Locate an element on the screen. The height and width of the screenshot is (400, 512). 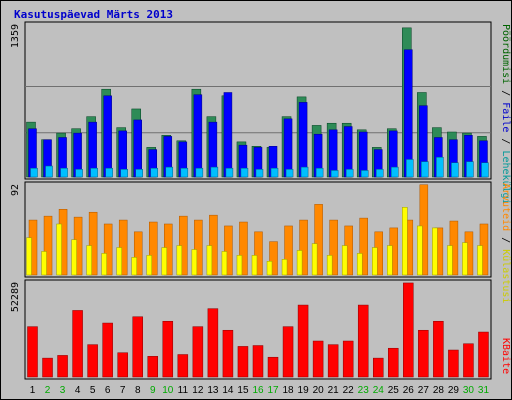
legend-bottom-part-0: KBaite is located at coordinates (505, 356).